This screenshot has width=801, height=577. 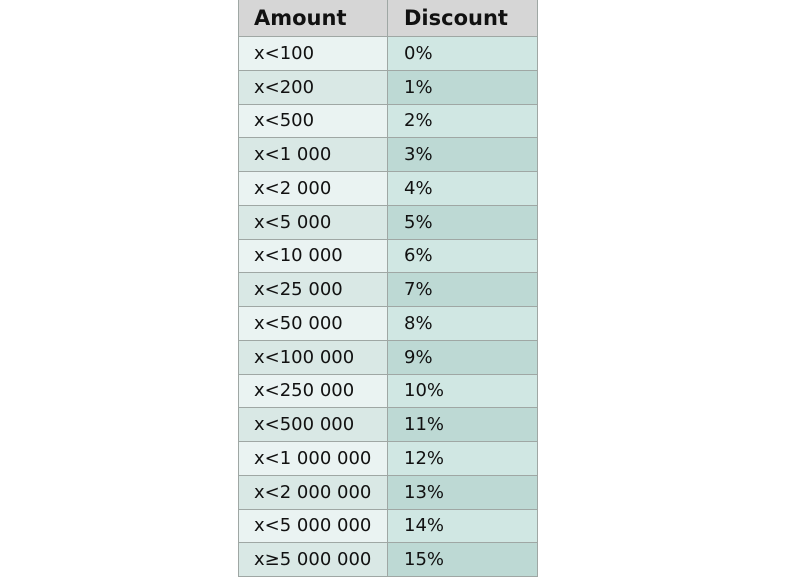 What do you see at coordinates (462, 391) in the screenshot?
I see `discount-cell: 10%` at bounding box center [462, 391].